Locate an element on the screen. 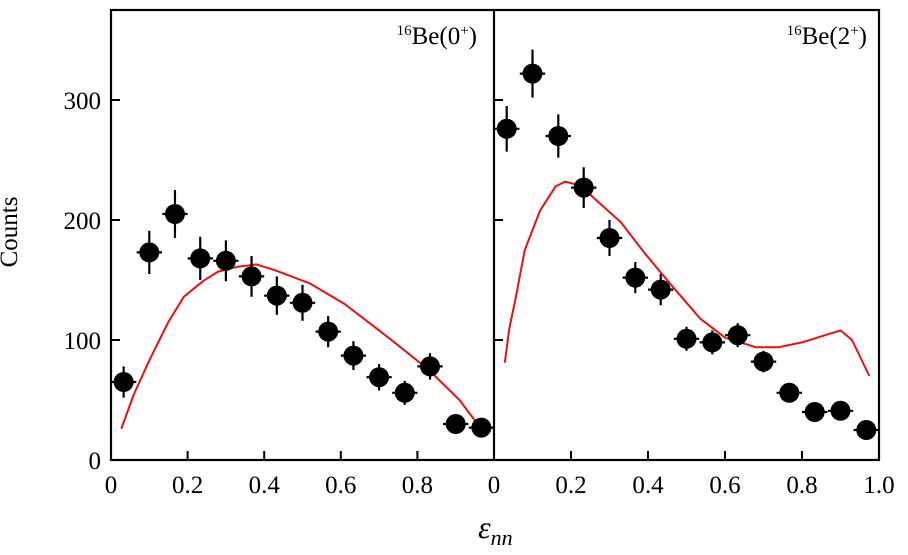  panel-label-1-close: ) is located at coordinates (863, 36).